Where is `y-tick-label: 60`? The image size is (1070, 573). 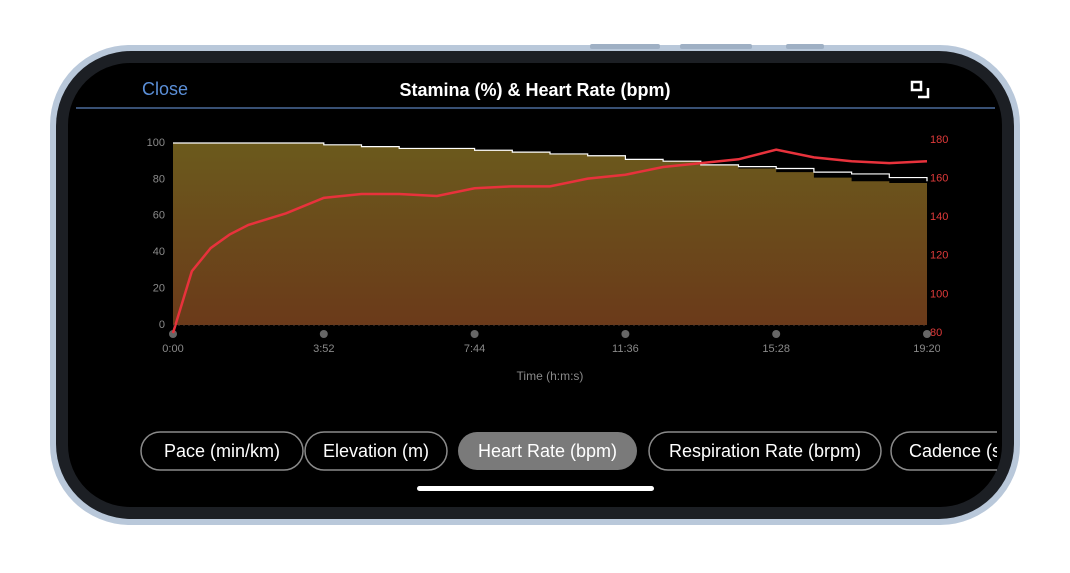
y-tick-label: 60 is located at coordinates (159, 216).